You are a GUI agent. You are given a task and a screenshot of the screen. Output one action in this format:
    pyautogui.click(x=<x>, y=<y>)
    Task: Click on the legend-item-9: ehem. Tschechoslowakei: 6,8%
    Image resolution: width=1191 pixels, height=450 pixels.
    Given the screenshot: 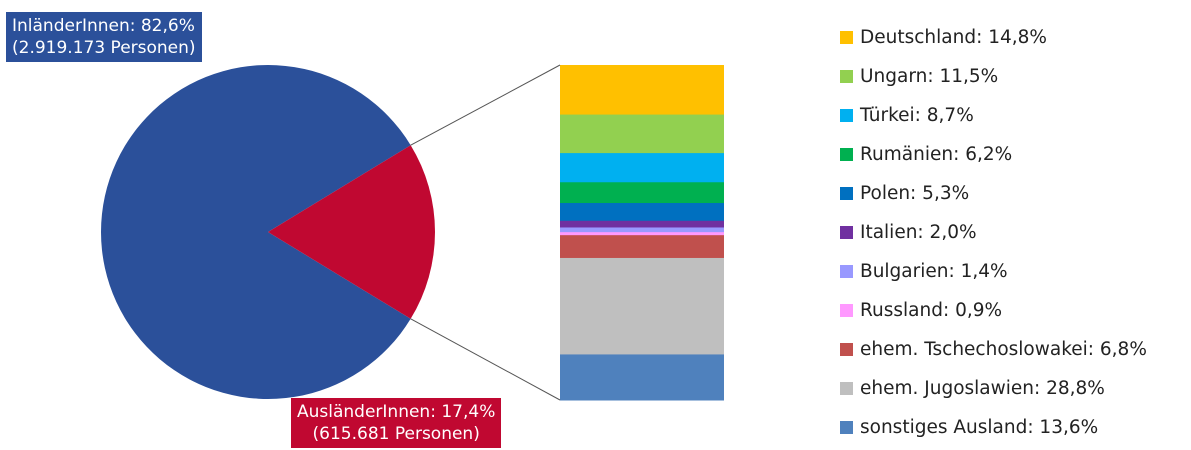 What is the action you would take?
    pyautogui.click(x=993, y=349)
    